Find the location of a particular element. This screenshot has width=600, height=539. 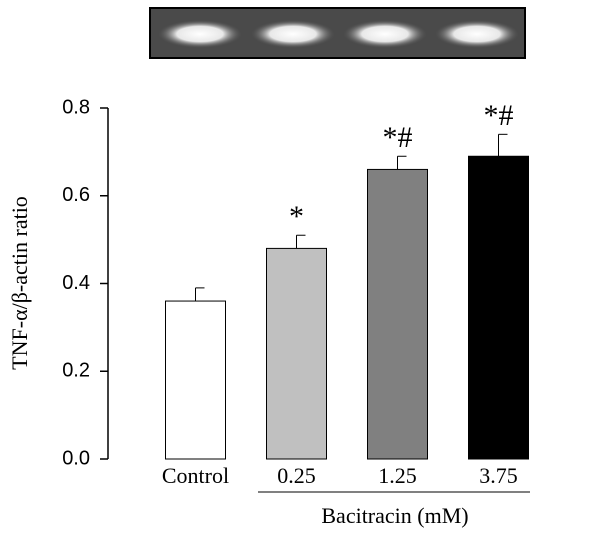

y-axis-label: TNF-α/β-actin ratio is located at coordinates (19, 283).